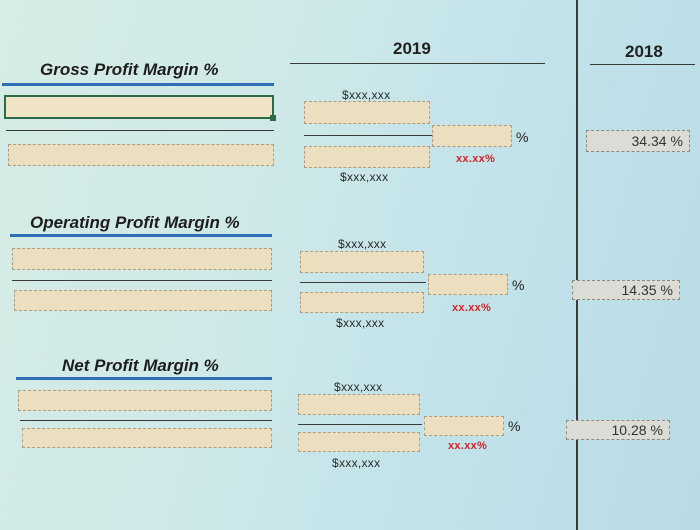 The image size is (700, 530). Describe the element at coordinates (642, 64) in the screenshot. I see `header-underline-2018` at that location.